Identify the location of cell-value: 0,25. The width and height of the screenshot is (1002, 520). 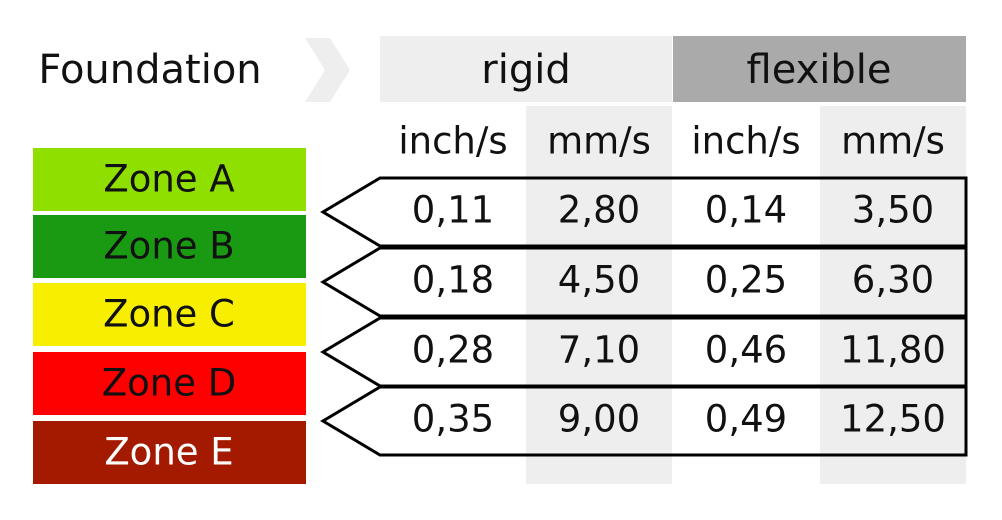
(746, 280).